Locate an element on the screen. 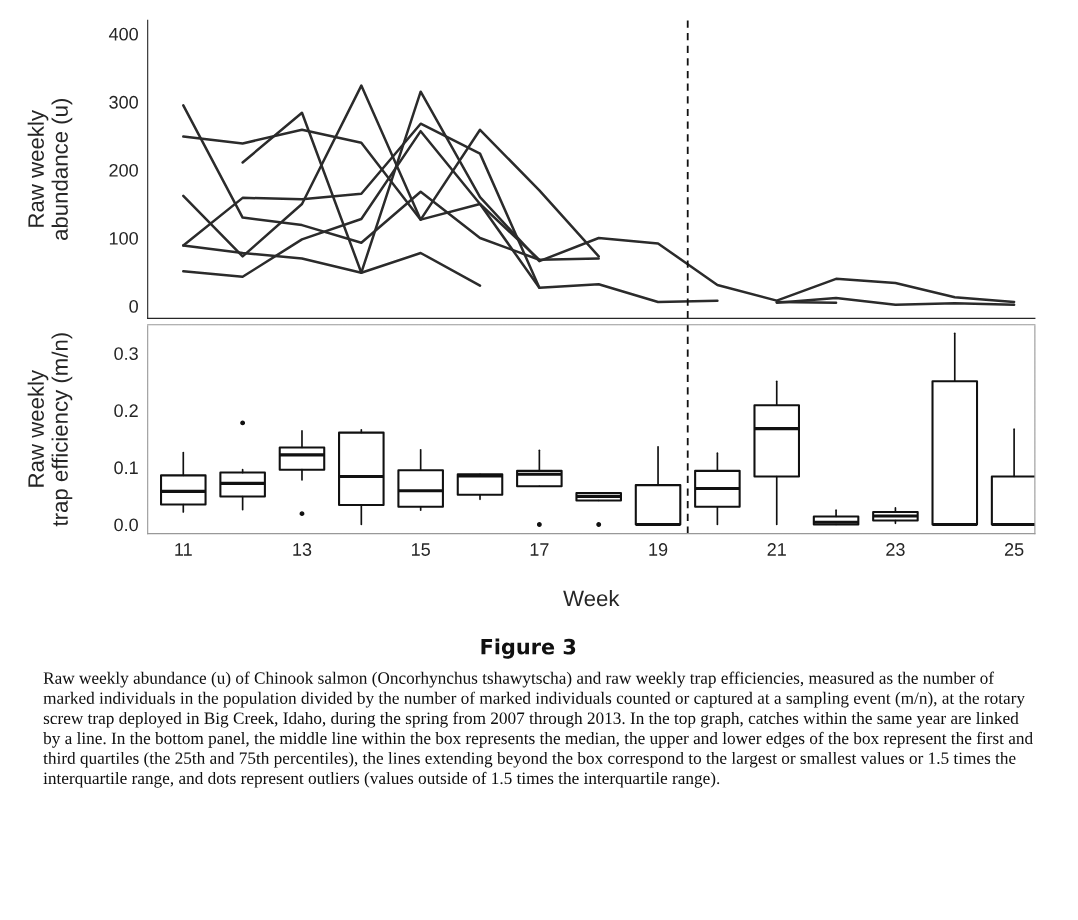 The image size is (1078, 920). x-tick-label: 17 is located at coordinates (539, 549).